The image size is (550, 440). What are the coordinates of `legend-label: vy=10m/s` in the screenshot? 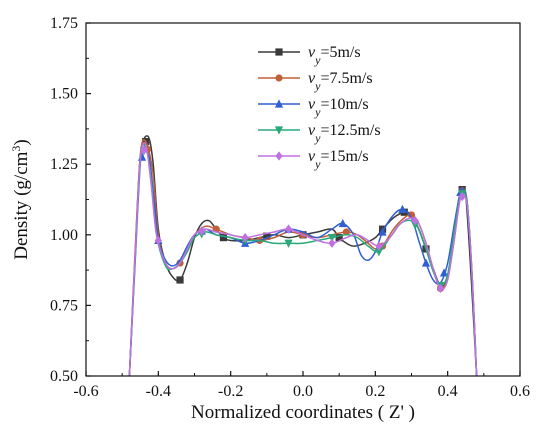 It's located at (338, 107).